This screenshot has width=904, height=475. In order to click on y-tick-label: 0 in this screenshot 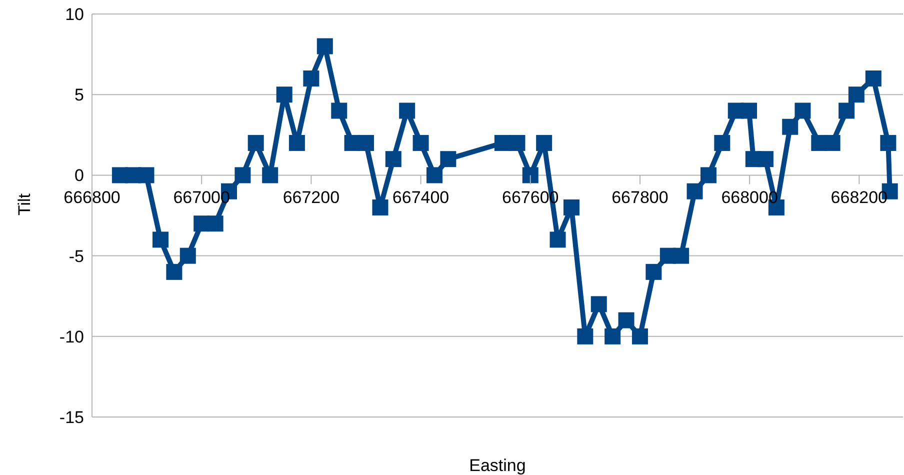, I will do `click(79, 176)`.